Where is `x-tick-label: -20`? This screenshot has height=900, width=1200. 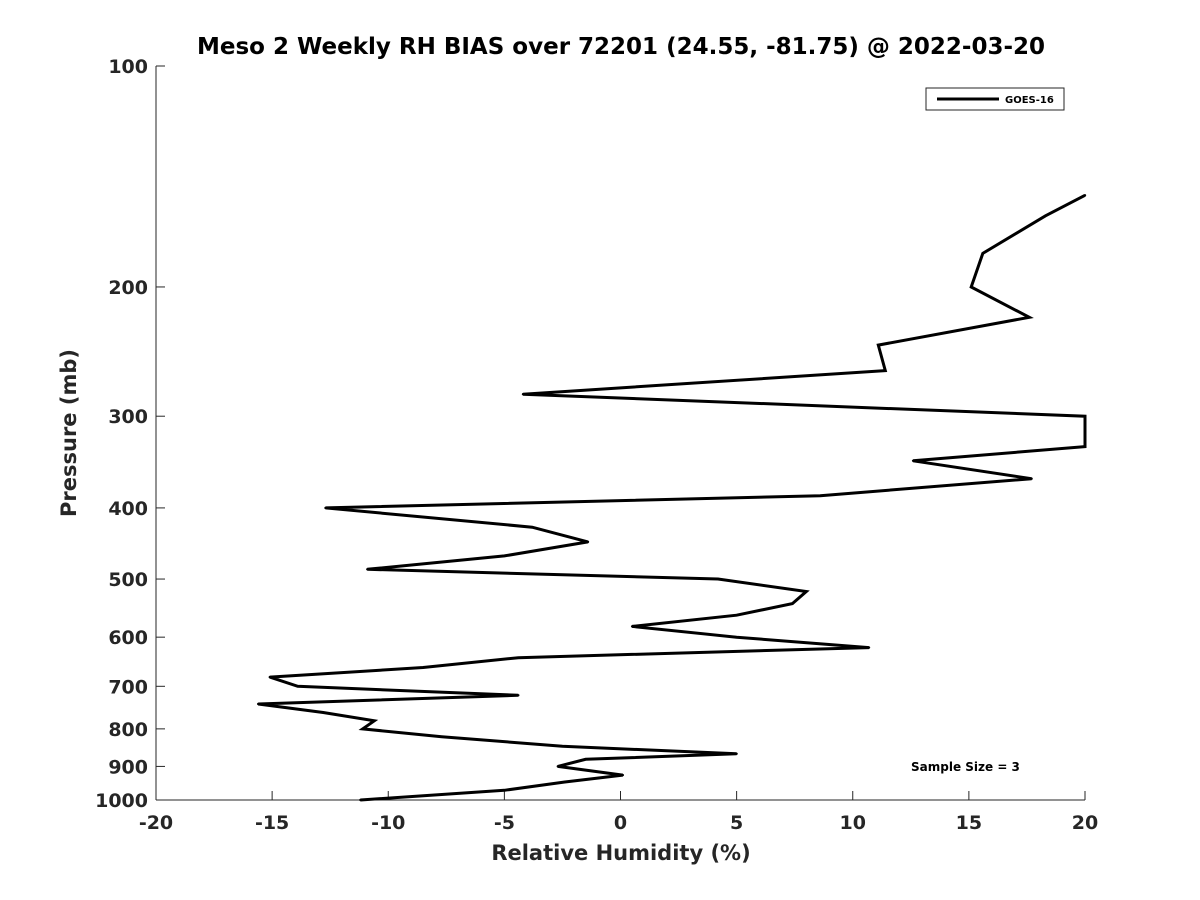
x-tick-label: -20 is located at coordinates (156, 823).